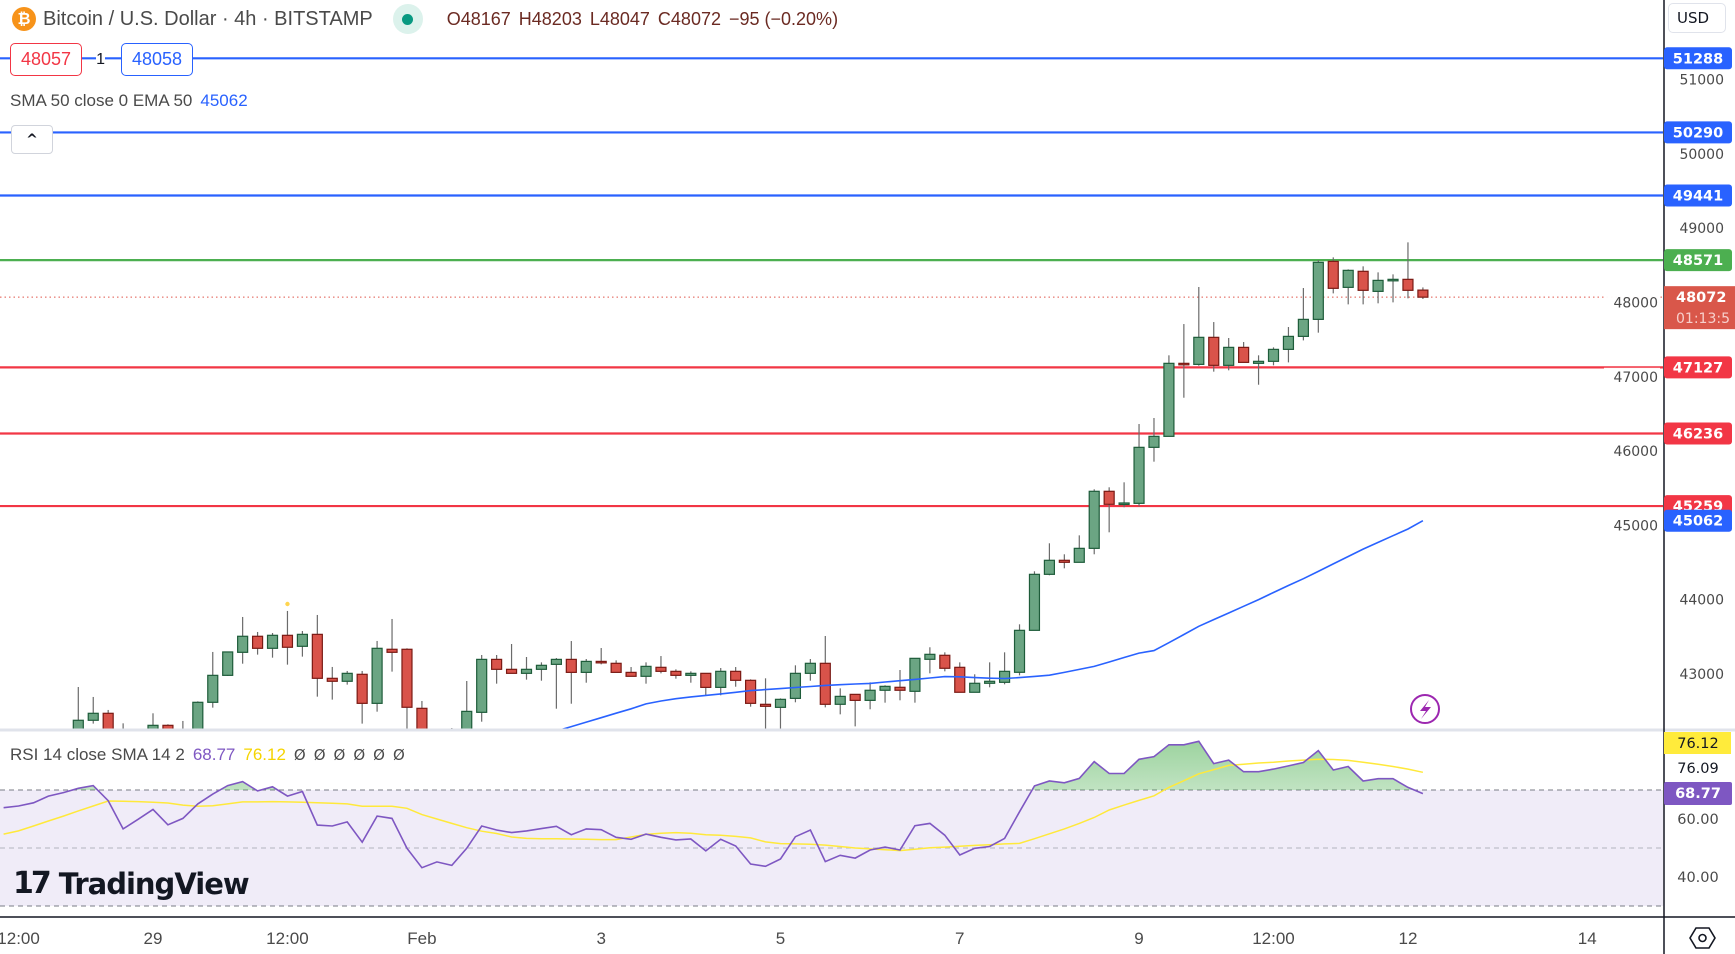 The image size is (1735, 954). I want to click on rsi-sma-axis-label: 76.12, so click(1697, 743).